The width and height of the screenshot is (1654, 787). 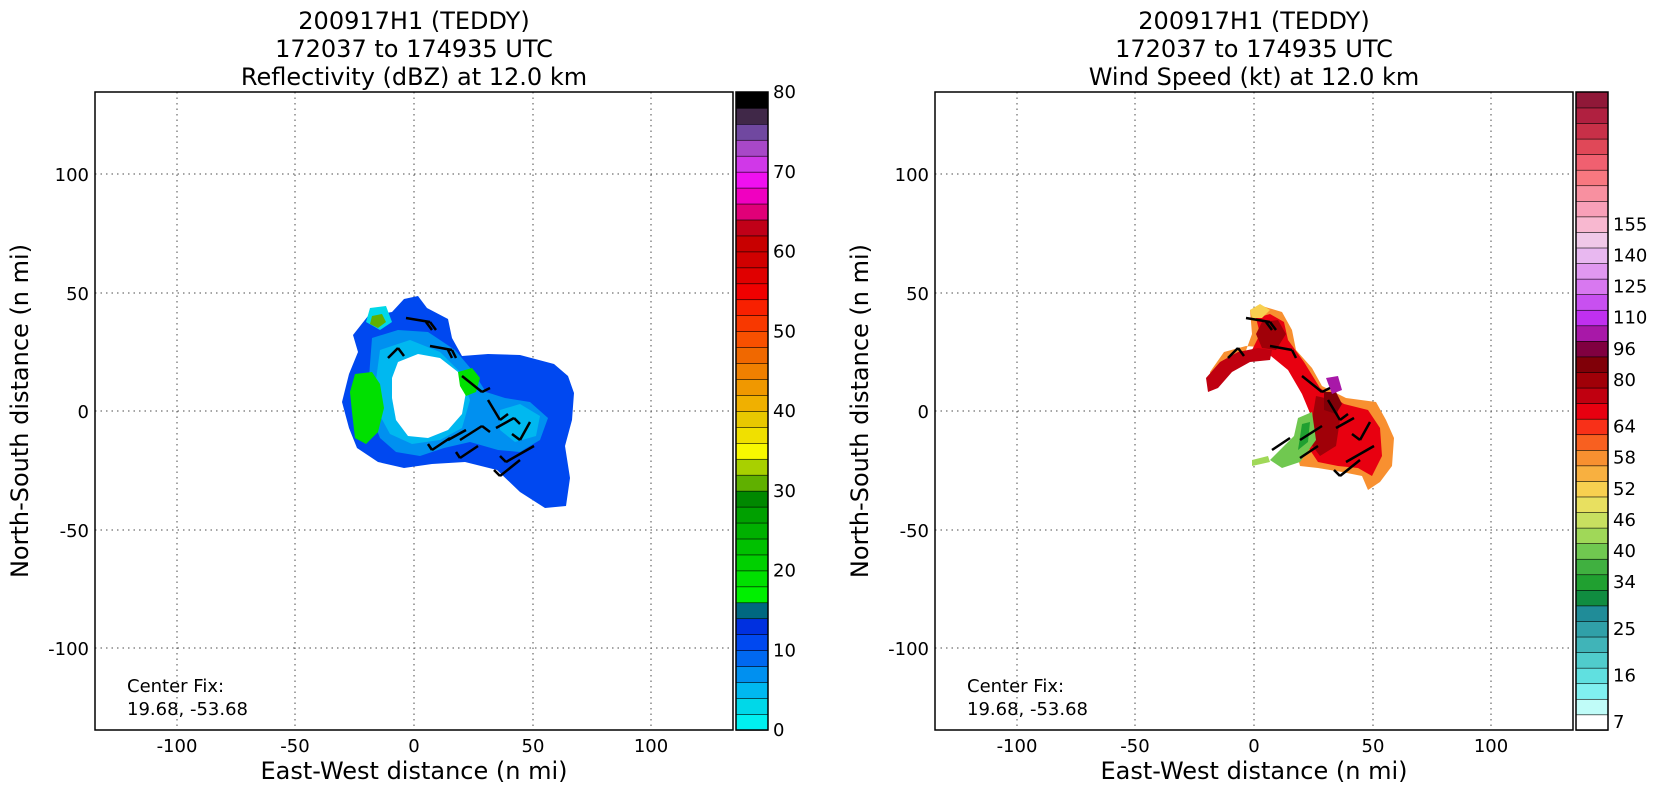 What do you see at coordinates (778, 730) in the screenshot?
I see `colorbar-tick-label: 0` at bounding box center [778, 730].